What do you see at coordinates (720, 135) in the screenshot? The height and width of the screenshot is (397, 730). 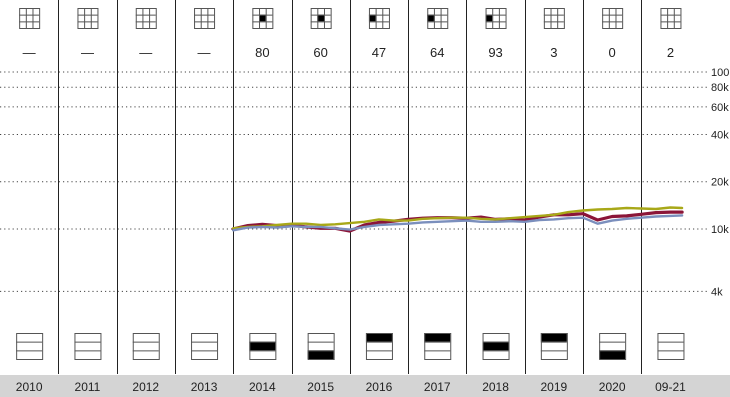 I see `y-tick-label: 40k` at bounding box center [720, 135].